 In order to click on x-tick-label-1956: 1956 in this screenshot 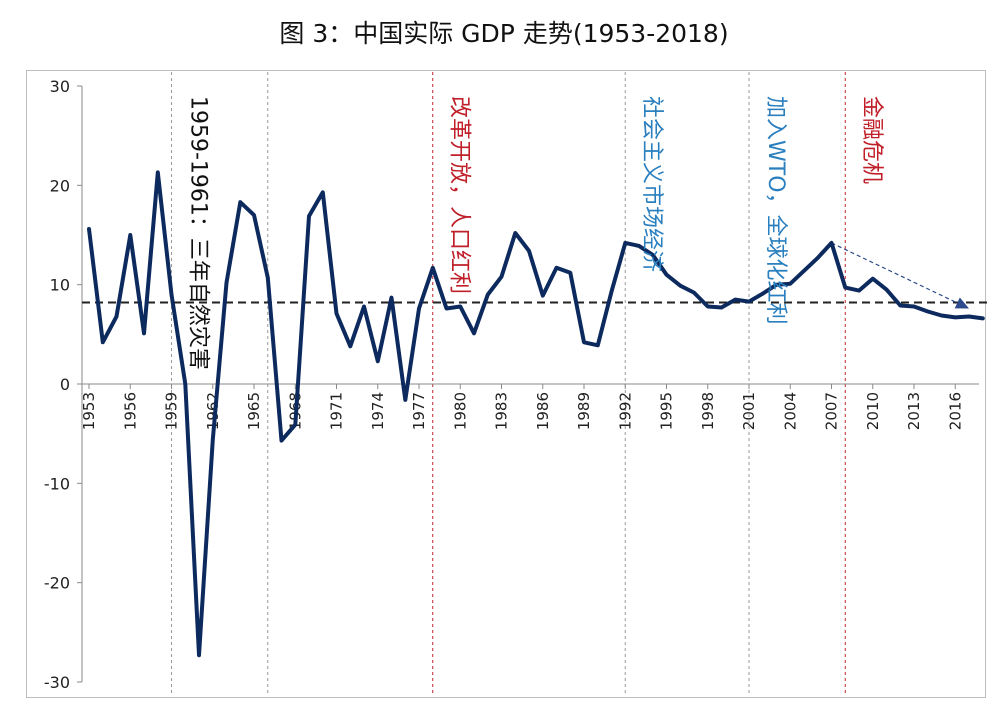, I will do `click(130, 411)`.